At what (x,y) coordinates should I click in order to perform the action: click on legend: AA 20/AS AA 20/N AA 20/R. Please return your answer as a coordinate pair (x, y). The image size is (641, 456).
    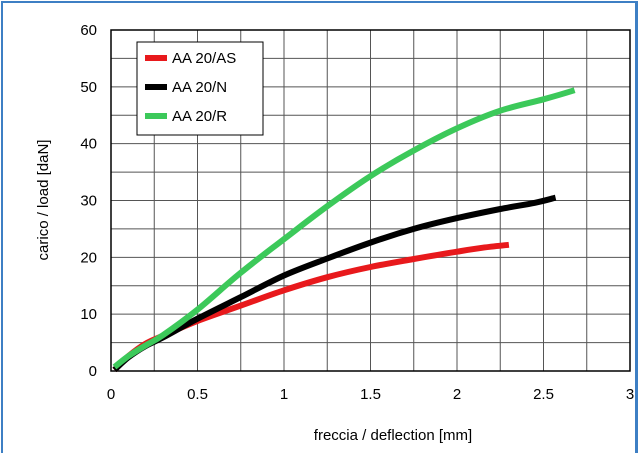
    Looking at the image, I should click on (200, 88).